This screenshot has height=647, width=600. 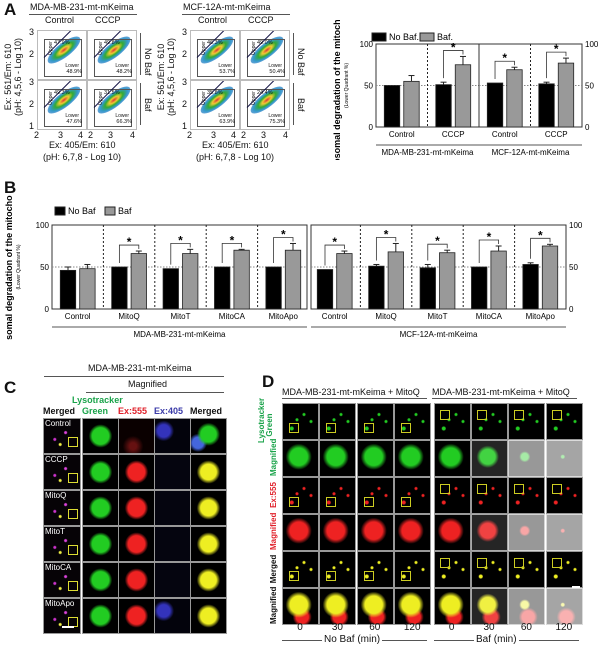 What do you see at coordinates (437, 241) in the screenshot?
I see `significance-star: *` at bounding box center [437, 241].